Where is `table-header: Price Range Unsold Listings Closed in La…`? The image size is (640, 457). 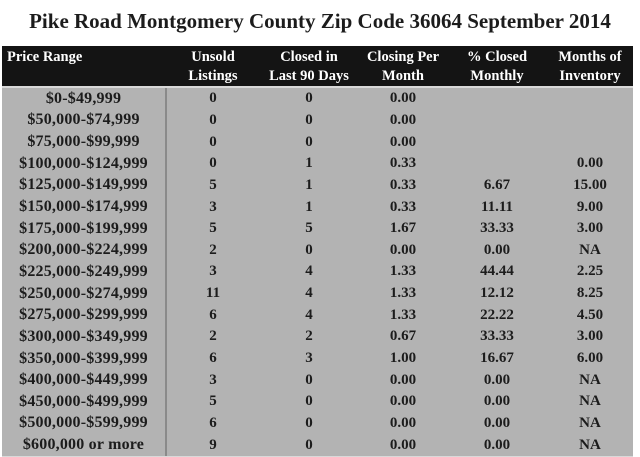
table-header: Price Range Unsold Listings Closed in La… is located at coordinates (317, 66).